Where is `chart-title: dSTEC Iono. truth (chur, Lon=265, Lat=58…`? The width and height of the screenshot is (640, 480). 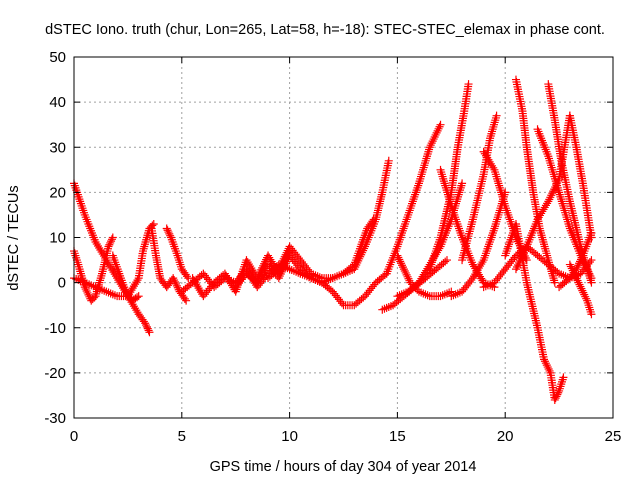
chart-title: dSTEC Iono. truth (chur, Lon=265, Lat=58… is located at coordinates (325, 30).